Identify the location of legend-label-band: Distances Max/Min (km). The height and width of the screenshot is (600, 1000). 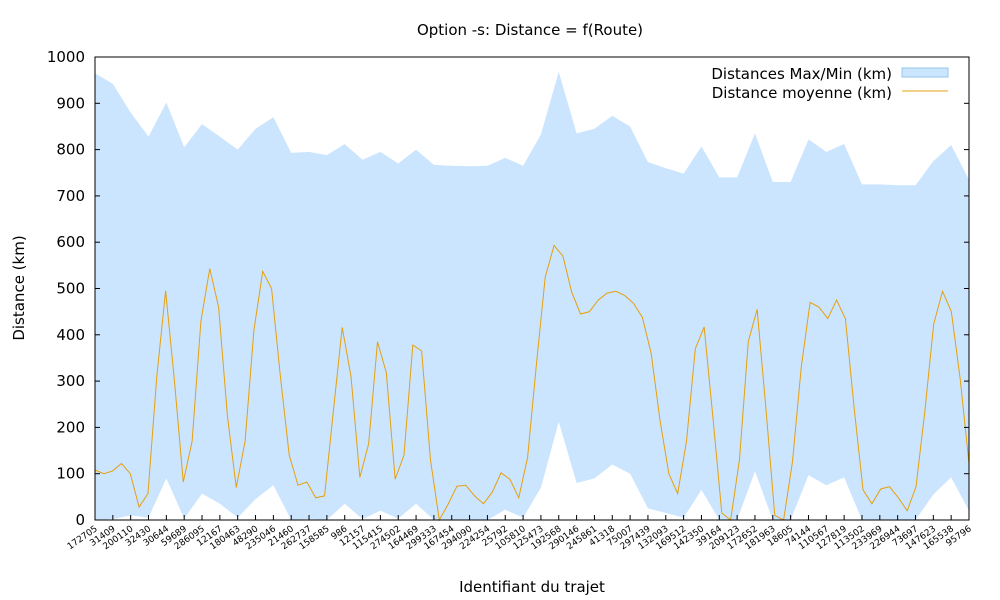
(801, 74).